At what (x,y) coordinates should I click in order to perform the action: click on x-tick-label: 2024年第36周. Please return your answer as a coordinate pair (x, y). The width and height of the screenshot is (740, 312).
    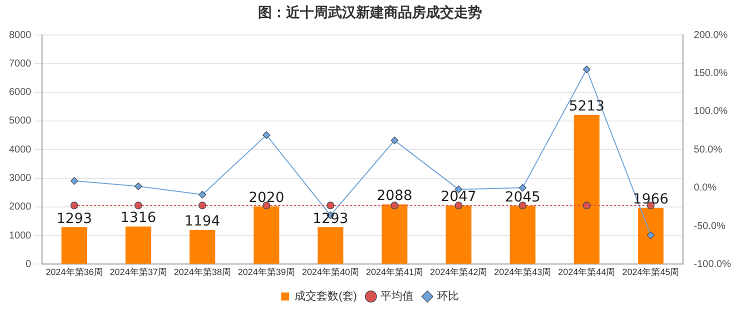
    Looking at the image, I should click on (74, 272).